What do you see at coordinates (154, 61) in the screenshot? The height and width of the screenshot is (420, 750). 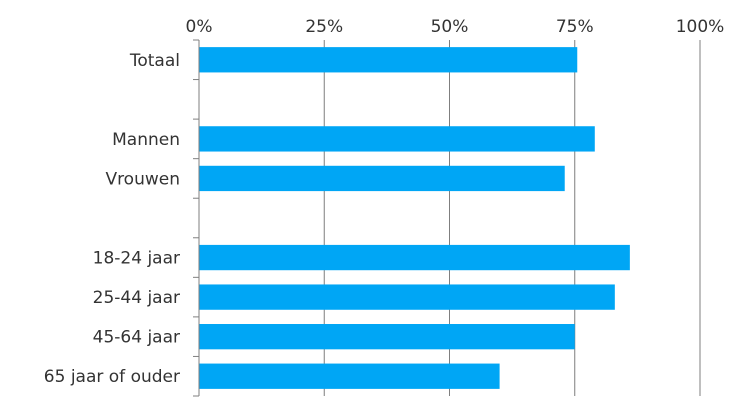 I see `category-label: Totaal` at bounding box center [154, 61].